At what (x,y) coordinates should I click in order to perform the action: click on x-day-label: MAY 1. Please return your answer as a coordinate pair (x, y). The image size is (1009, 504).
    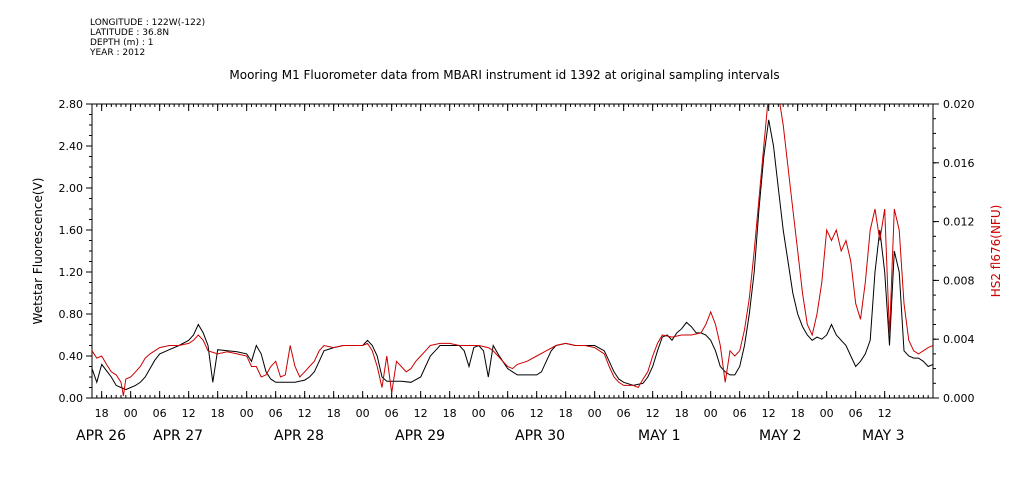
    Looking at the image, I should click on (659, 436).